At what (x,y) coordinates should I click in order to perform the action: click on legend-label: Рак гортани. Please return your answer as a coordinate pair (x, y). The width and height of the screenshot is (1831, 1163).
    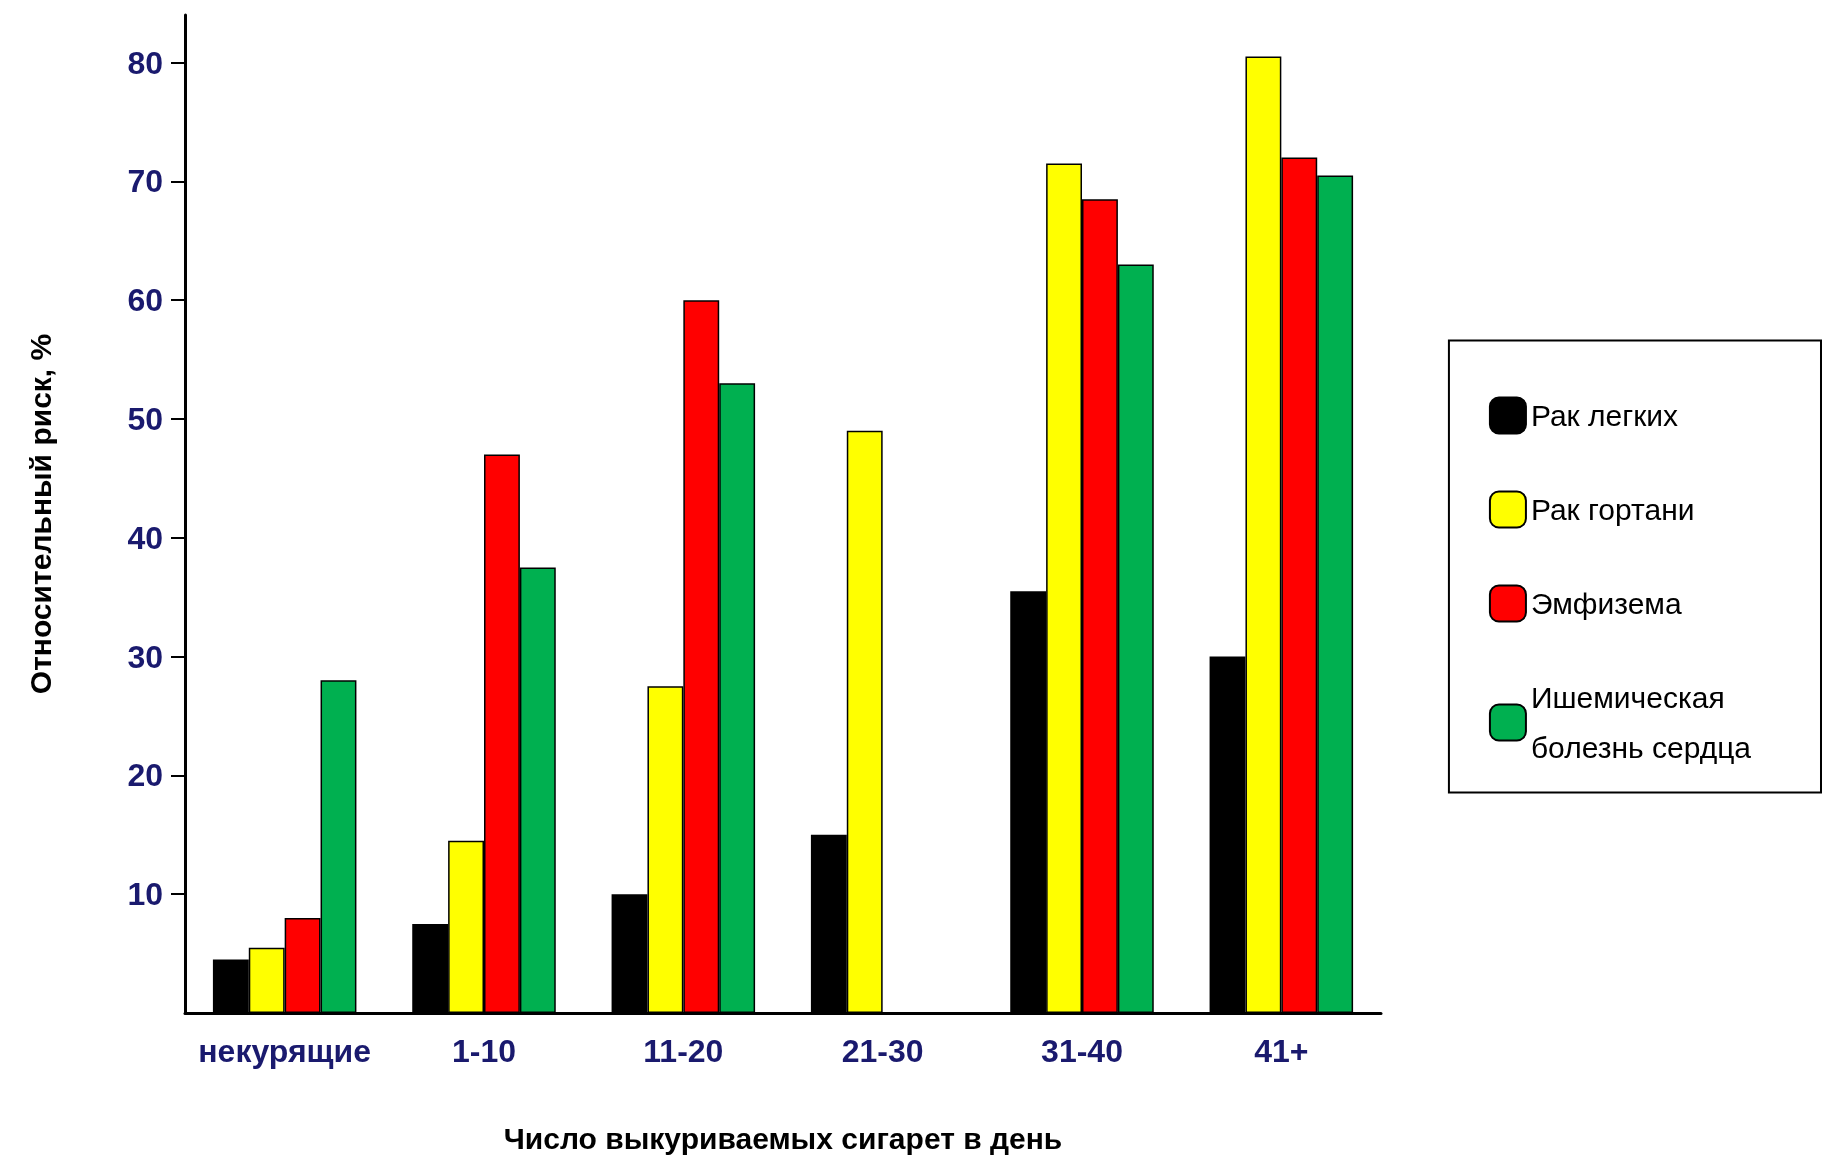
    Looking at the image, I should click on (1612, 509).